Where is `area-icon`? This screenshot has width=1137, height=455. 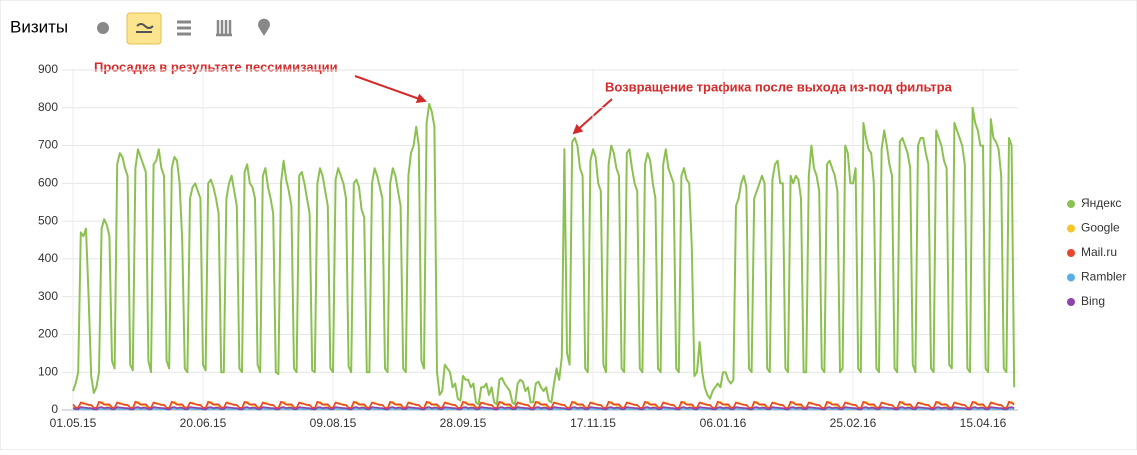 area-icon is located at coordinates (184, 28).